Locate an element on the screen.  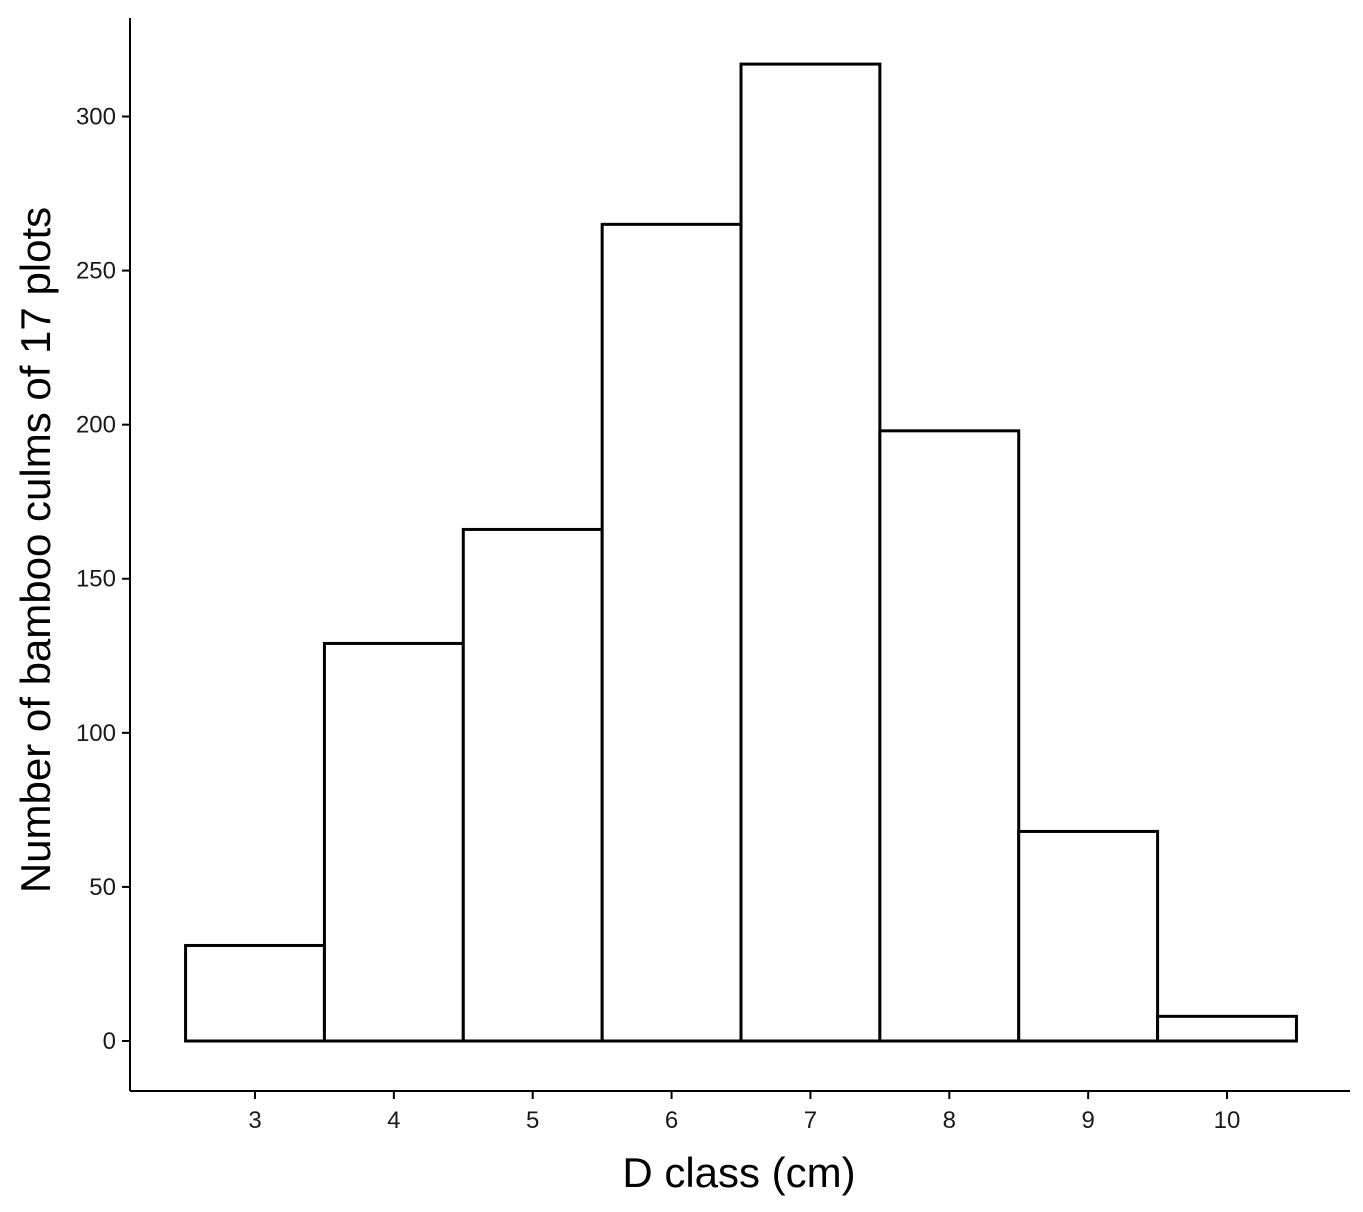
y-tick-label-100: 100 is located at coordinates (96, 733).